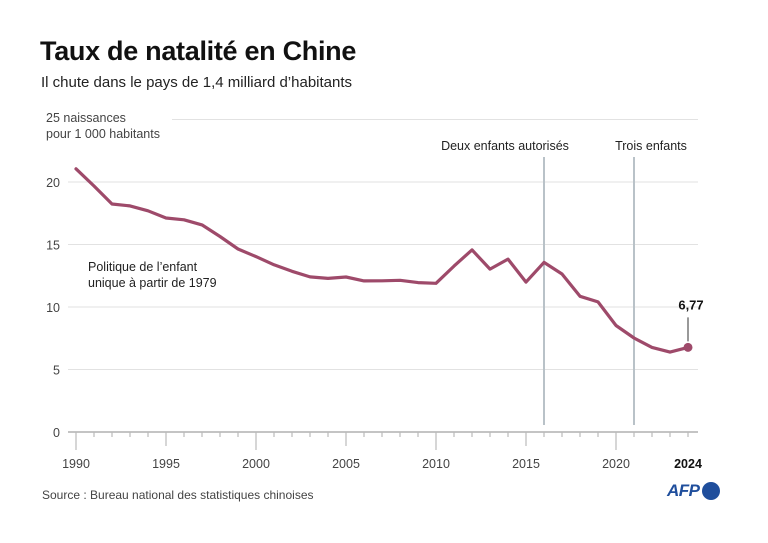 Image resolution: width=768 pixels, height=543 pixels. Describe the element at coordinates (56, 371) in the screenshot. I see `y-tick-label: 5` at that location.